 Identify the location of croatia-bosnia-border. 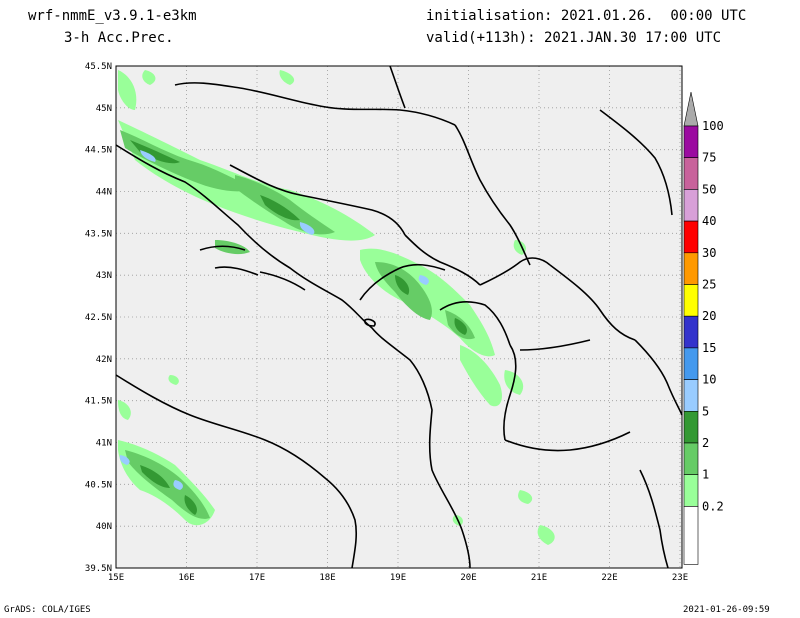
(317, 200).